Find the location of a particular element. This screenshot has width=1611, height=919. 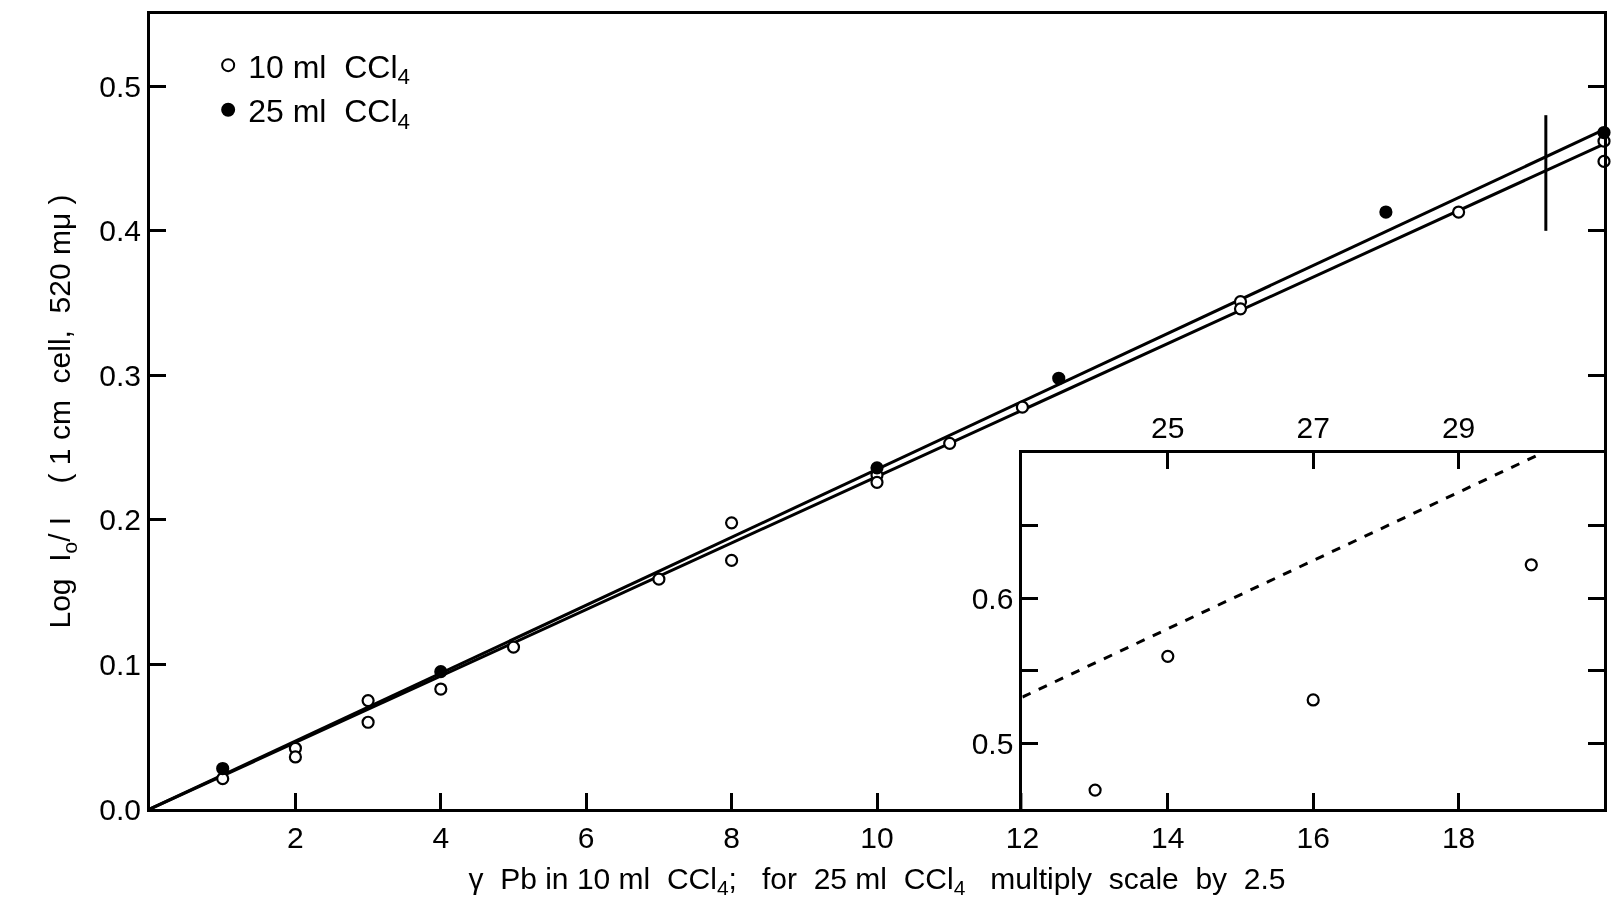

y-tick-label: 0.3 is located at coordinates (120, 375).